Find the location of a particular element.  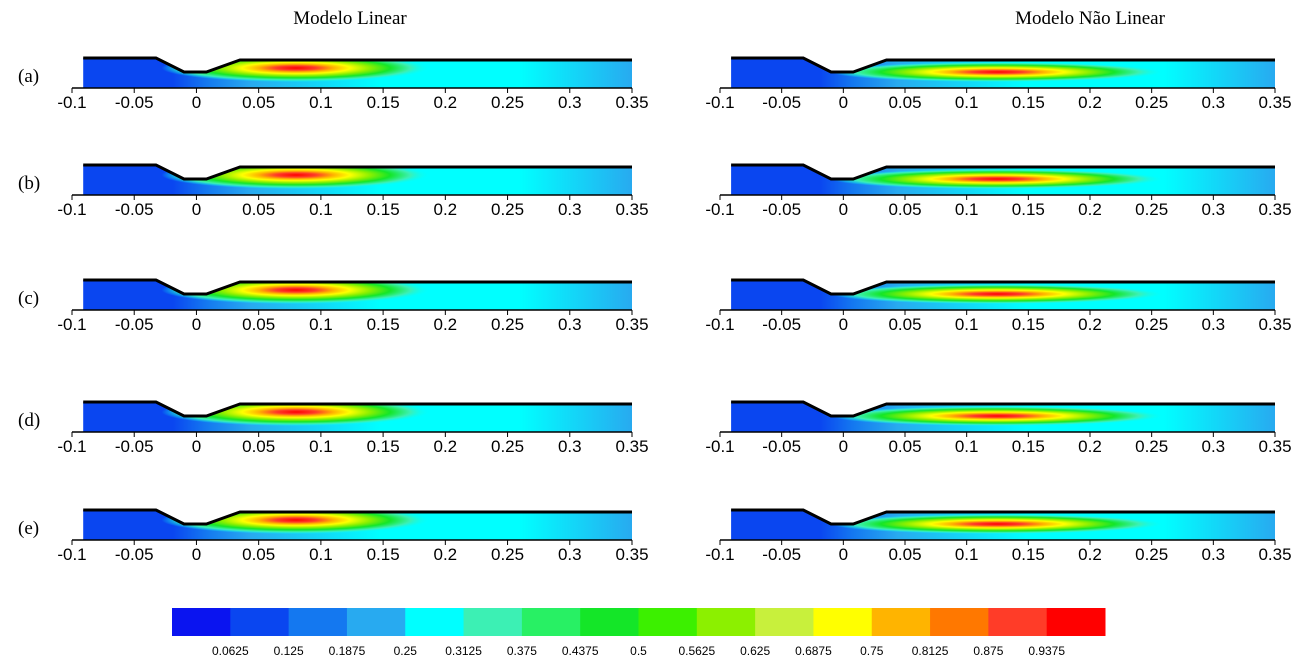

colorbar-label: 0.75 is located at coordinates (872, 651).